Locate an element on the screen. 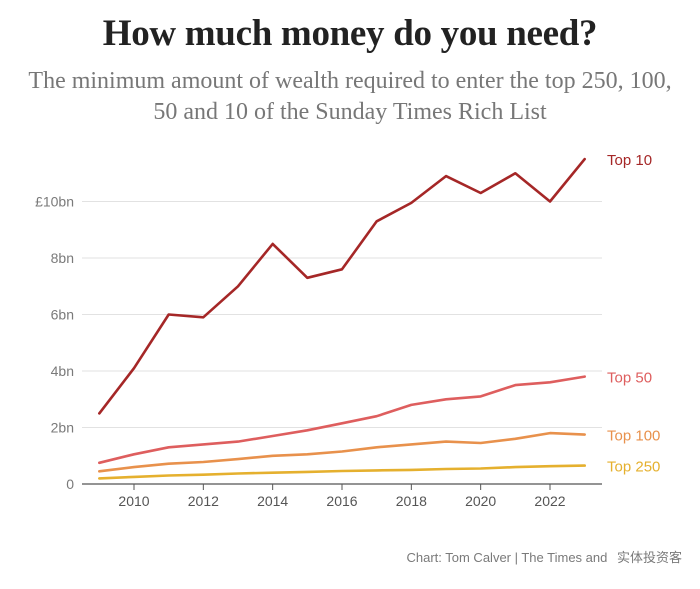  chart-credit: Chart: Tom Calver | The Times and 实体投资客 is located at coordinates (544, 556).